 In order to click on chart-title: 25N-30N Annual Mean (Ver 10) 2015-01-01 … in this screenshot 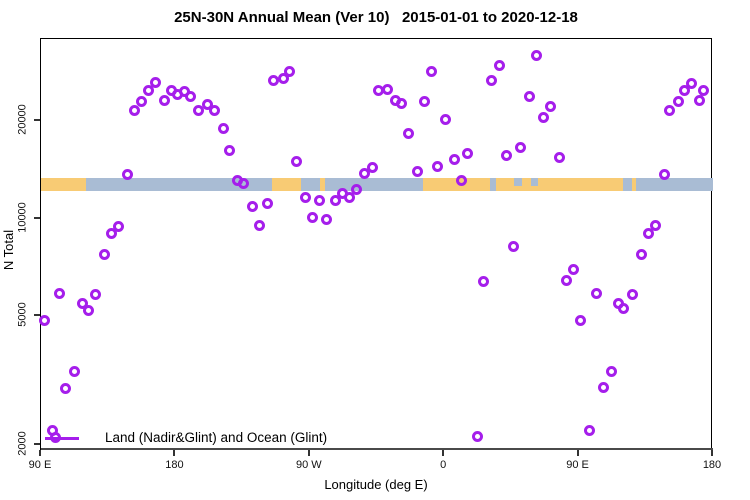, I will do `click(376, 17)`.